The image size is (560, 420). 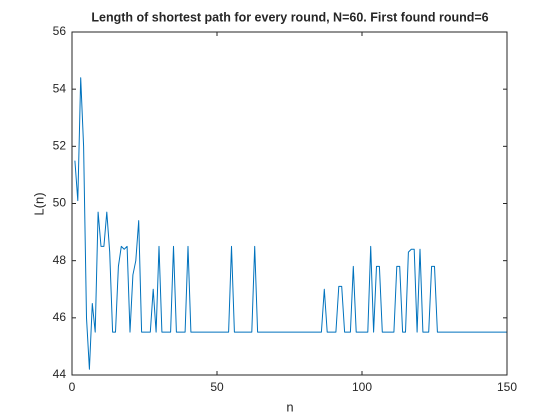 What do you see at coordinates (60, 317) in the screenshot?
I see `y-tick-label: 46` at bounding box center [60, 317].